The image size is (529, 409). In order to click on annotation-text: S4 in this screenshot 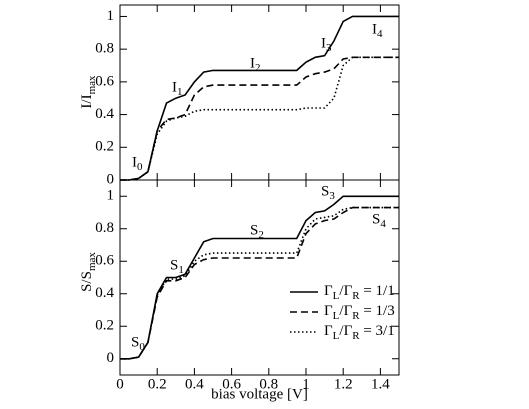, I will do `click(379, 220)`.